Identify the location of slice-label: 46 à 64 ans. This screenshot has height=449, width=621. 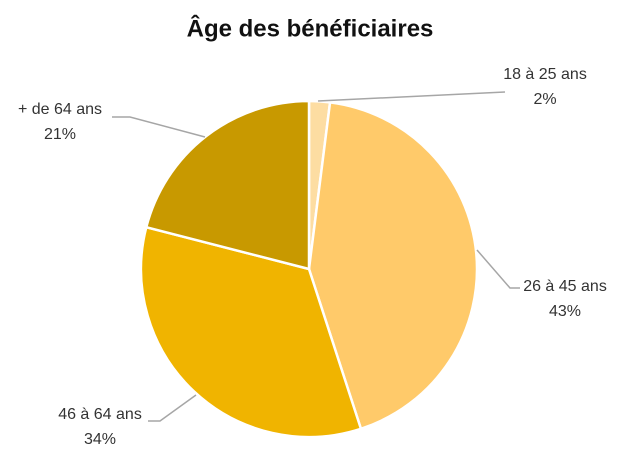
(100, 414).